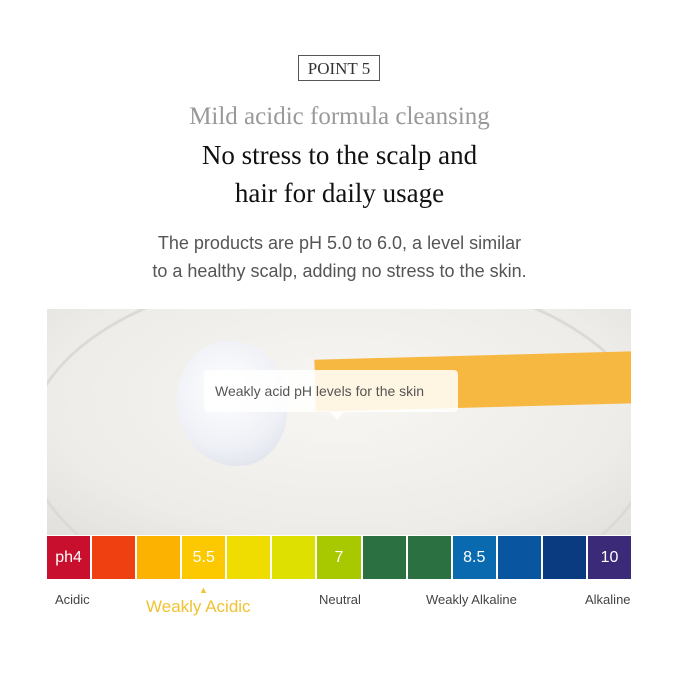 The height and width of the screenshot is (679, 679). Describe the element at coordinates (608, 599) in the screenshot. I see `label-alkaline: Alkaline` at that location.